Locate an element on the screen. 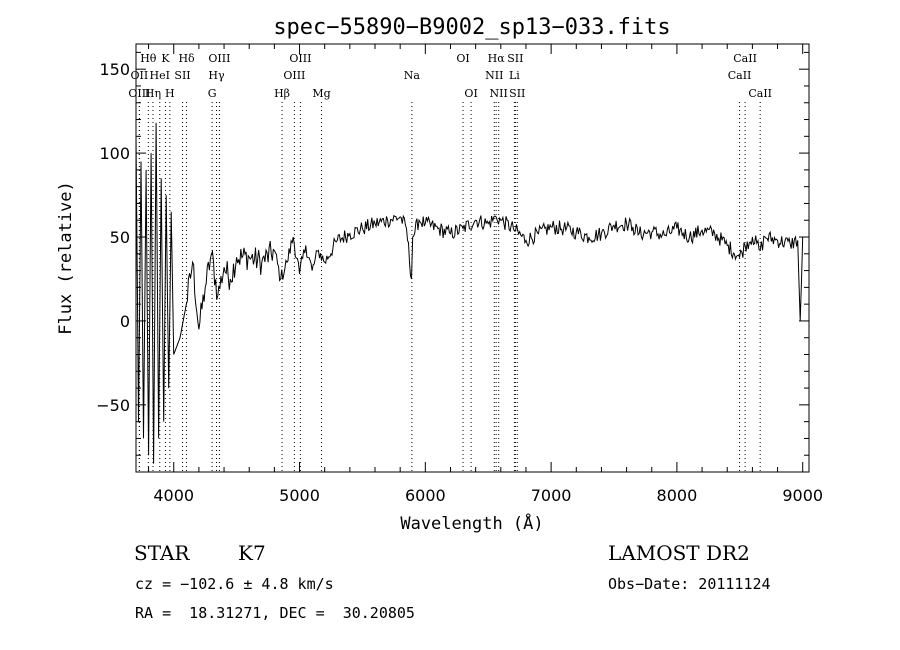 The image size is (900, 650). line-label: Mg is located at coordinates (321, 93).